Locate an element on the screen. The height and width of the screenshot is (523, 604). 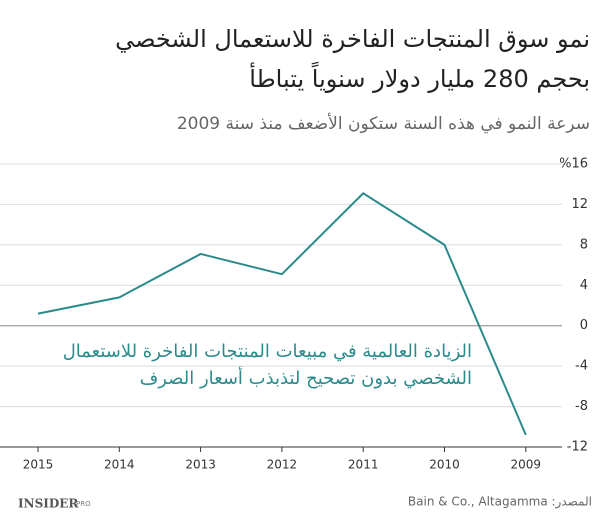
y-tick-label: -8 is located at coordinates (581, 406).